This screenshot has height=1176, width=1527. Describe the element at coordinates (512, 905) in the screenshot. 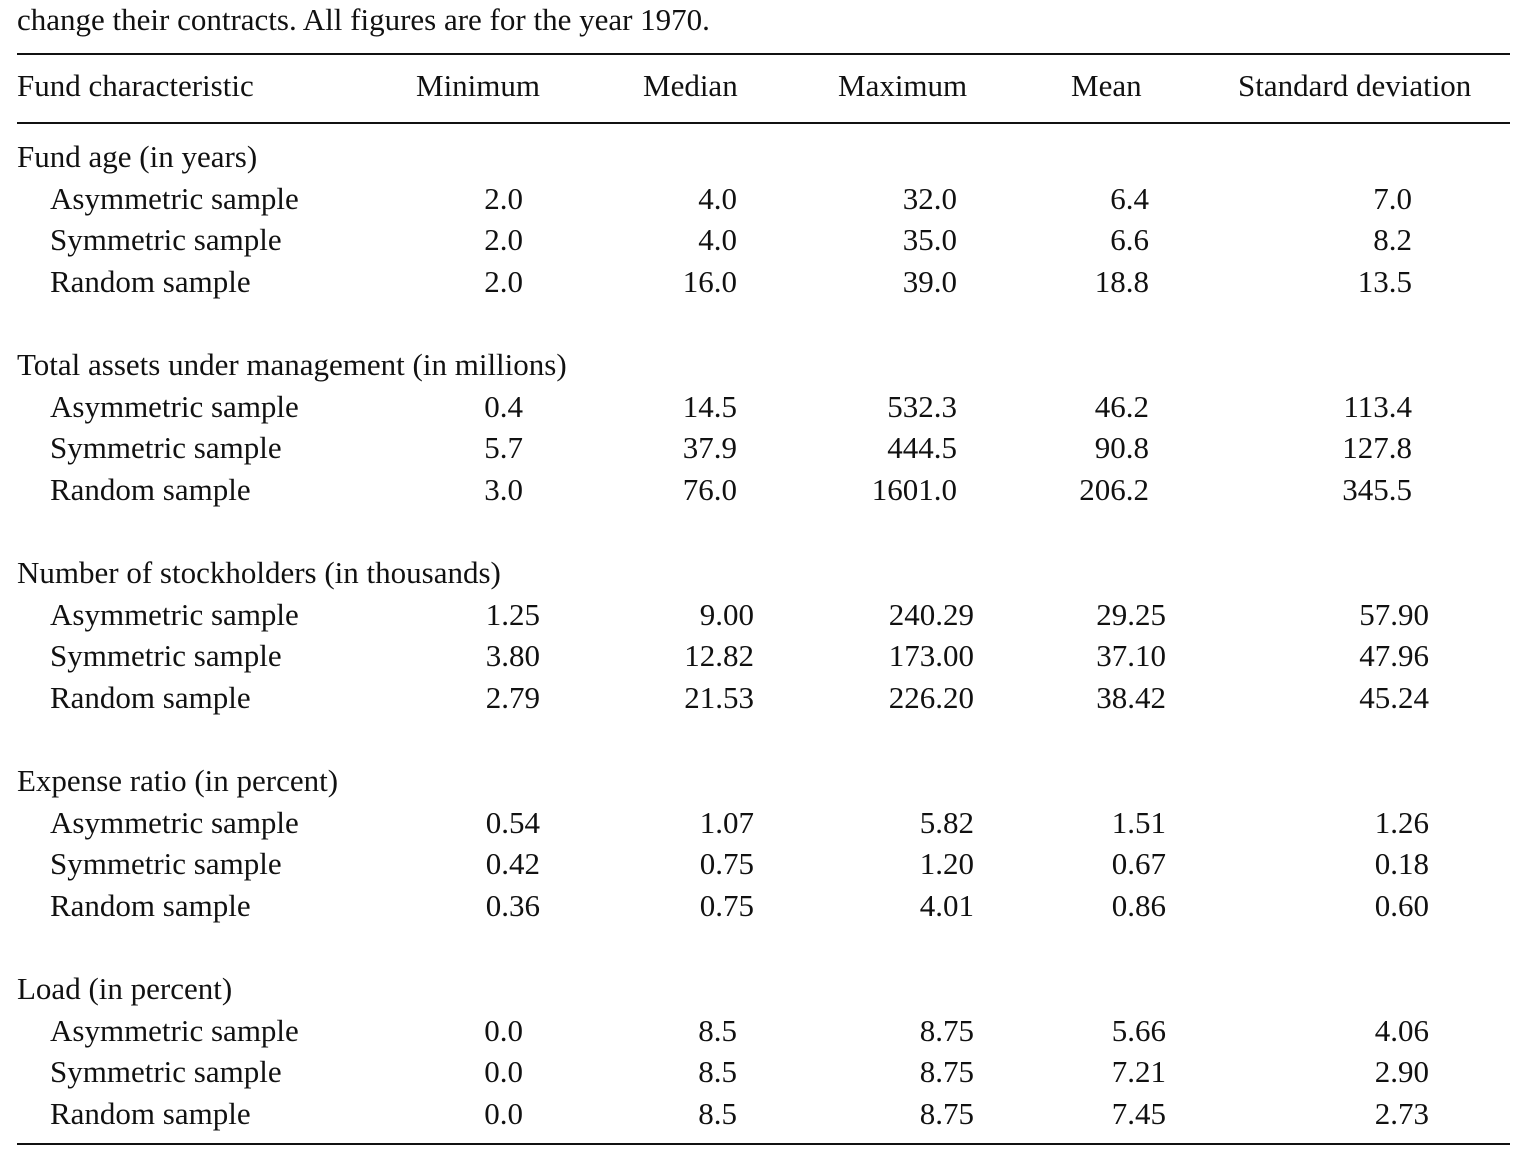

I see `cell-minimum: 0.36` at that location.